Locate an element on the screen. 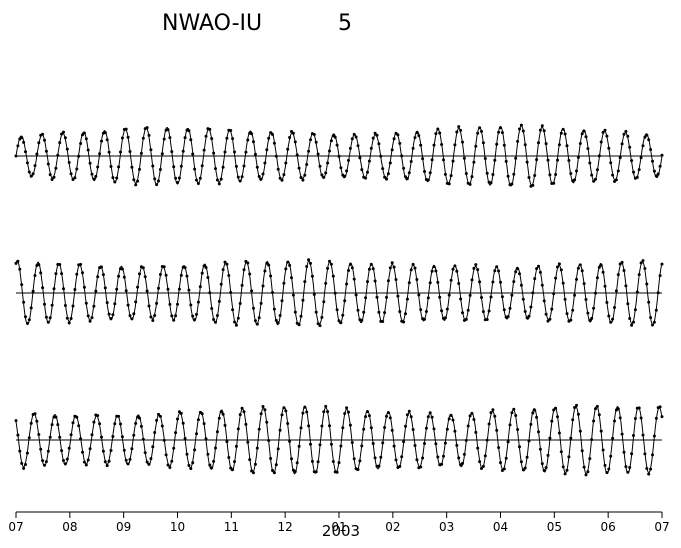 This screenshot has width=681, height=548. x-tick-label: 04 is located at coordinates (500, 527).